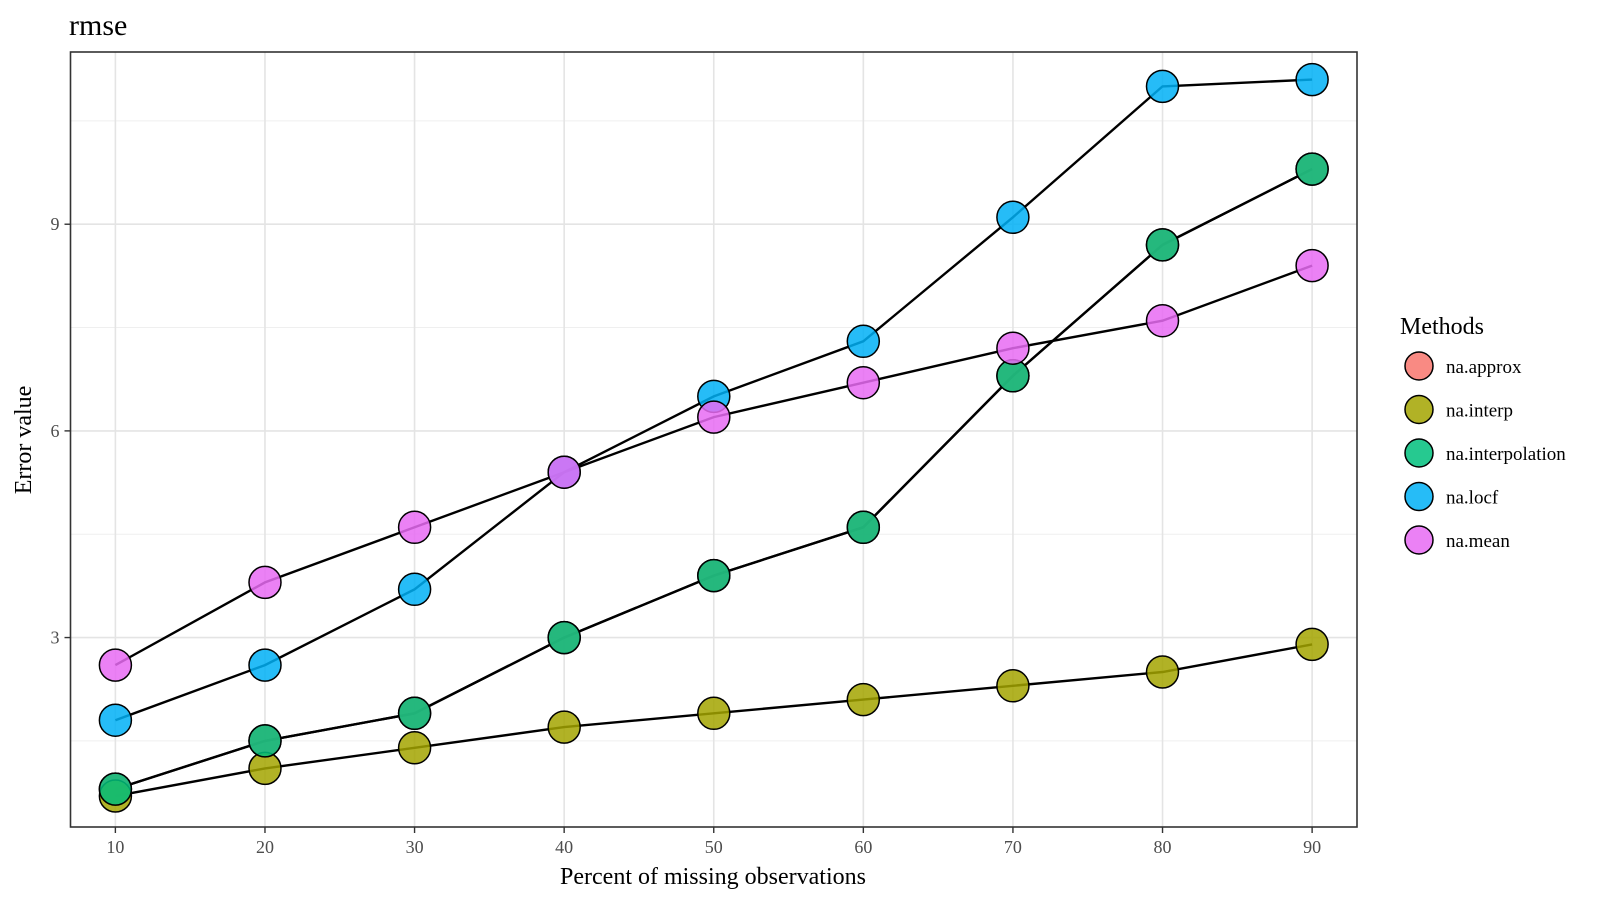 The width and height of the screenshot is (1620, 900). What do you see at coordinates (1478, 541) in the screenshot?
I see `legend-label: na.mean` at bounding box center [1478, 541].